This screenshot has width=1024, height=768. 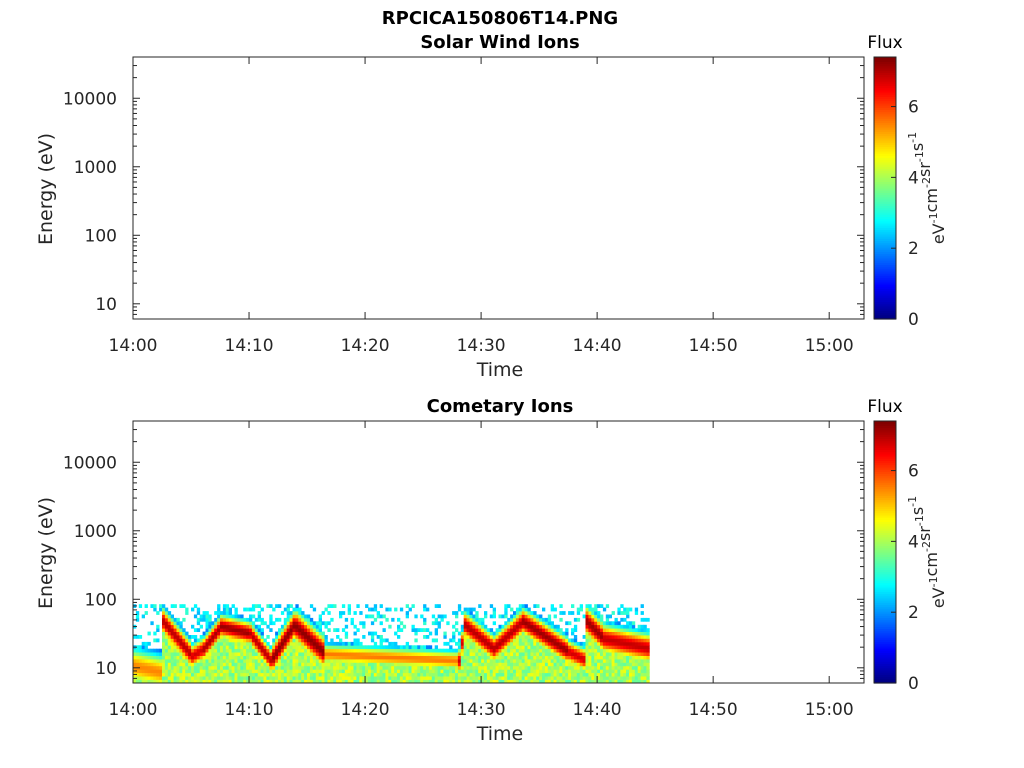 I want to click on x-tick-label: 14:40, so click(x=597, y=346).